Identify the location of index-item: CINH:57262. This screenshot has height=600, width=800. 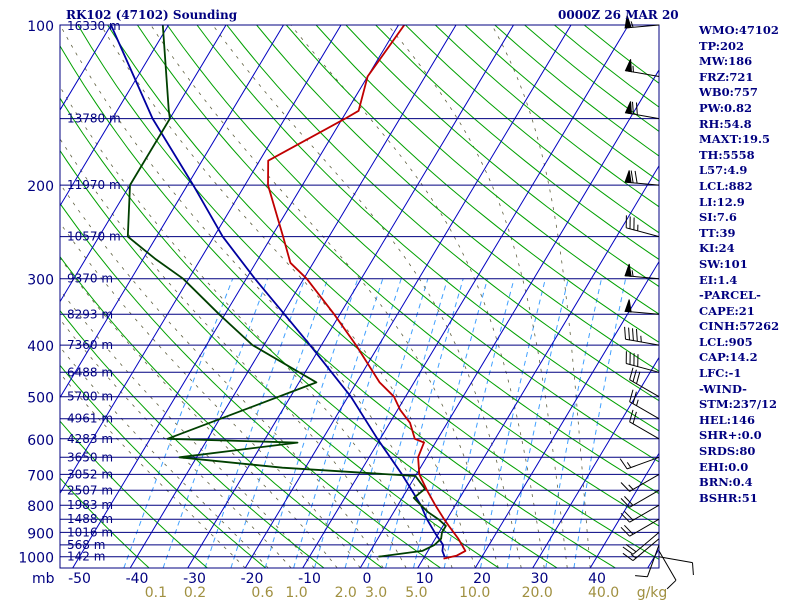
(739, 326).